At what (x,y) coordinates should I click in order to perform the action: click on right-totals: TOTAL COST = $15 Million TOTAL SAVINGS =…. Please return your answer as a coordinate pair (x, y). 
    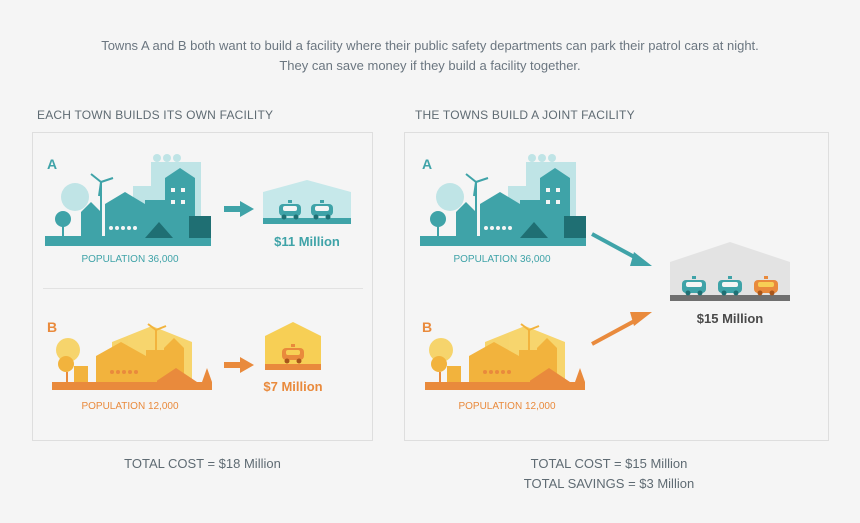
    Looking at the image, I should click on (609, 474).